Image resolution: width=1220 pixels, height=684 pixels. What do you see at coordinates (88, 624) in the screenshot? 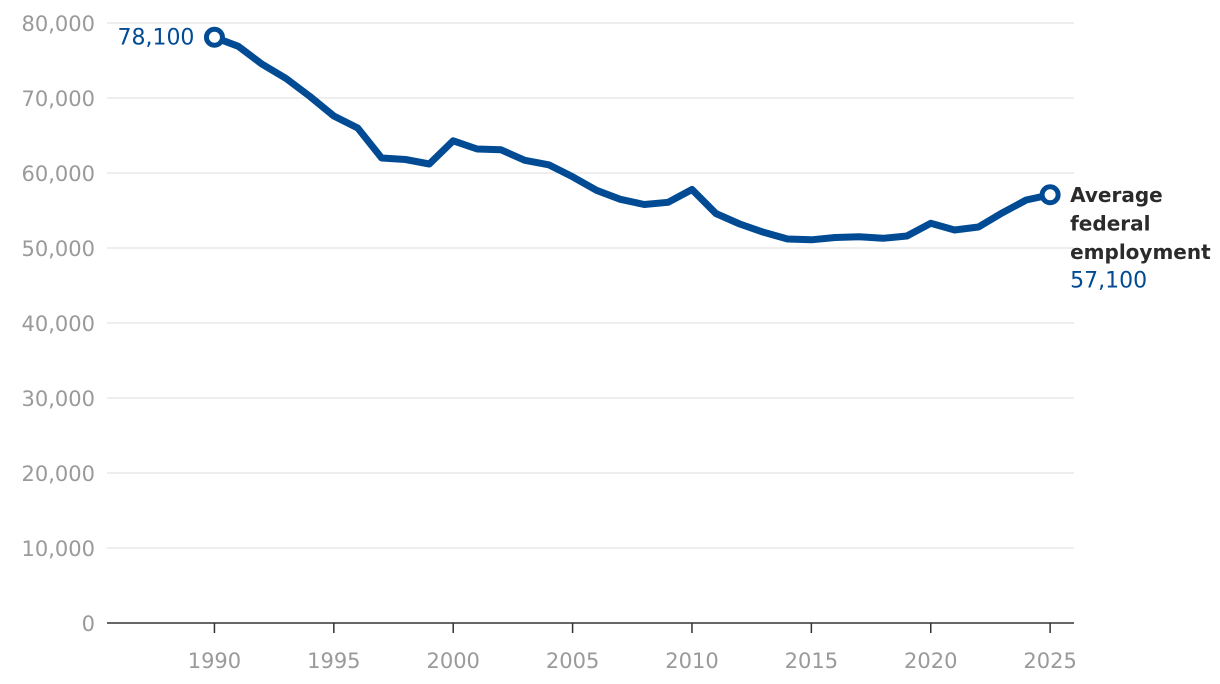
I see `y-tick-label: 0` at bounding box center [88, 624].